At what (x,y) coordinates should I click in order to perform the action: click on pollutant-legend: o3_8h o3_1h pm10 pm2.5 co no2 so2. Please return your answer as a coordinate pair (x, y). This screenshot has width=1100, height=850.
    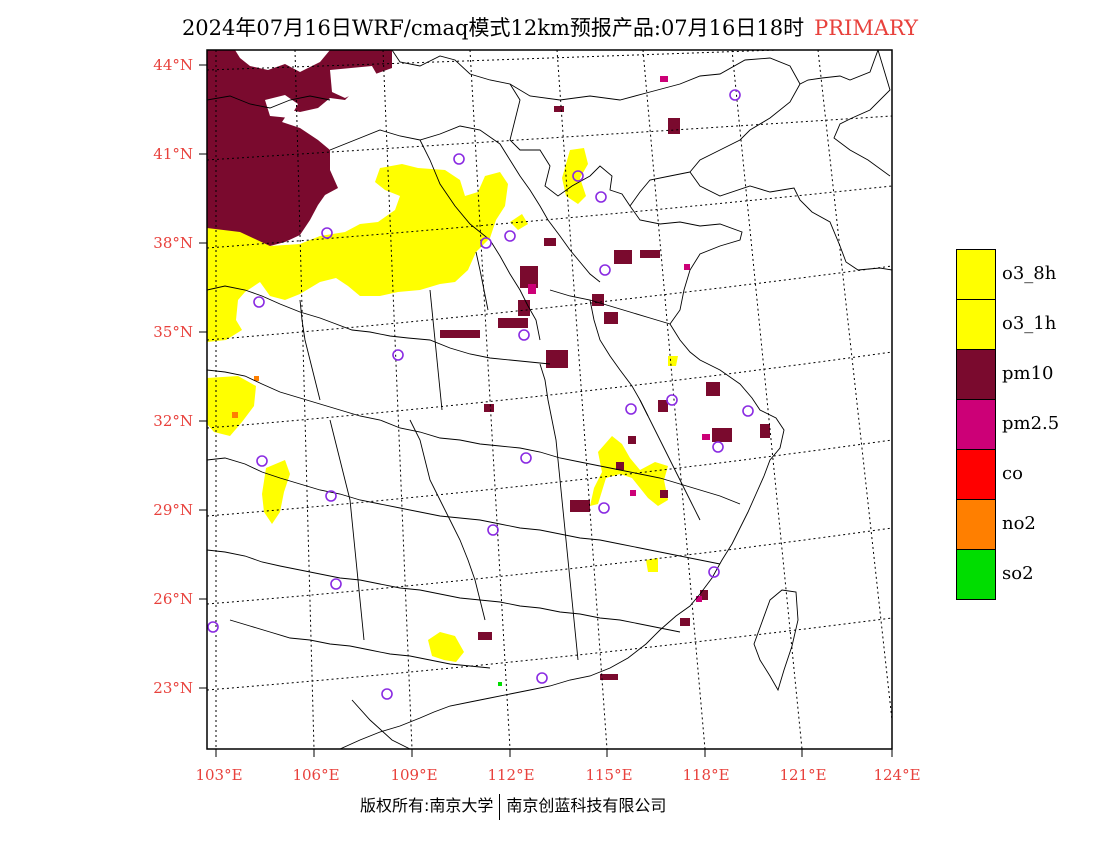
    Looking at the image, I should click on (1020, 424).